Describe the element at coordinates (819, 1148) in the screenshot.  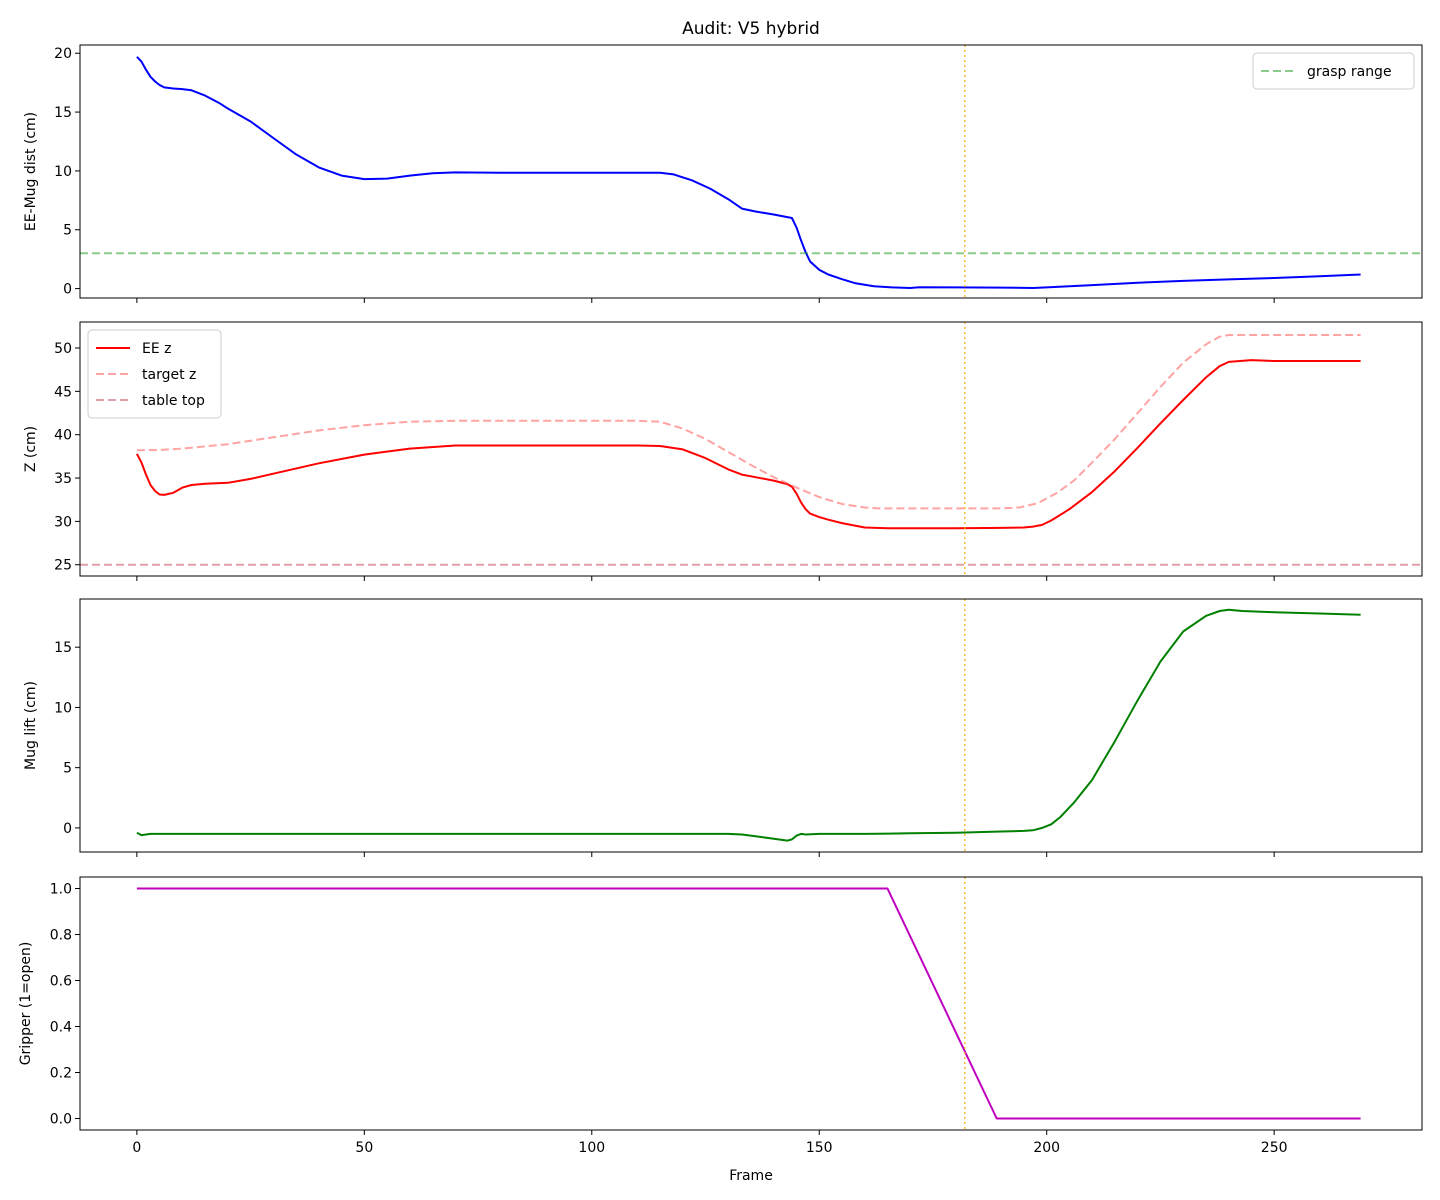
I see `x-tick-label: 150` at that location.